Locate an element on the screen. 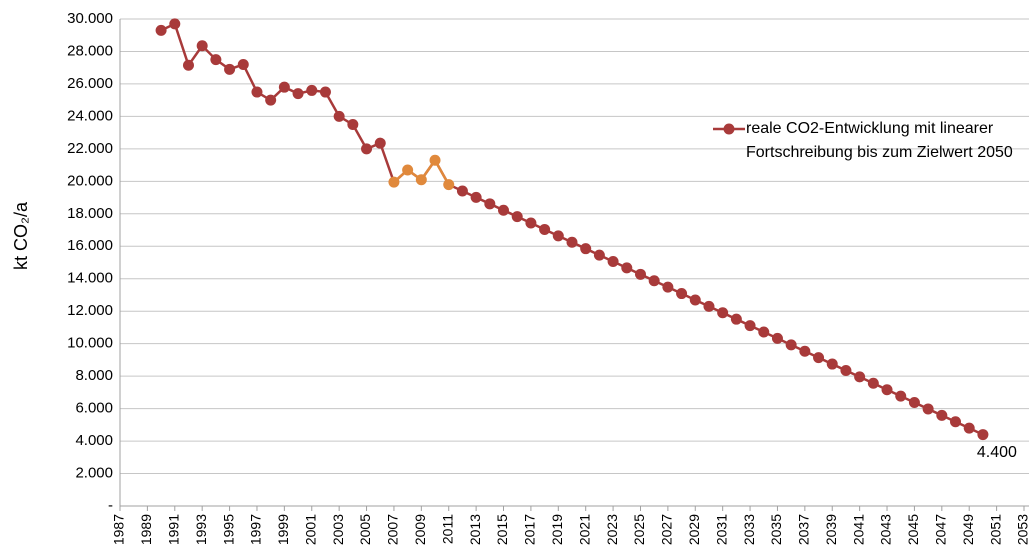 This screenshot has height=552, width=1029. y-axis-label: kt CO₂/a is located at coordinates (21, 235).